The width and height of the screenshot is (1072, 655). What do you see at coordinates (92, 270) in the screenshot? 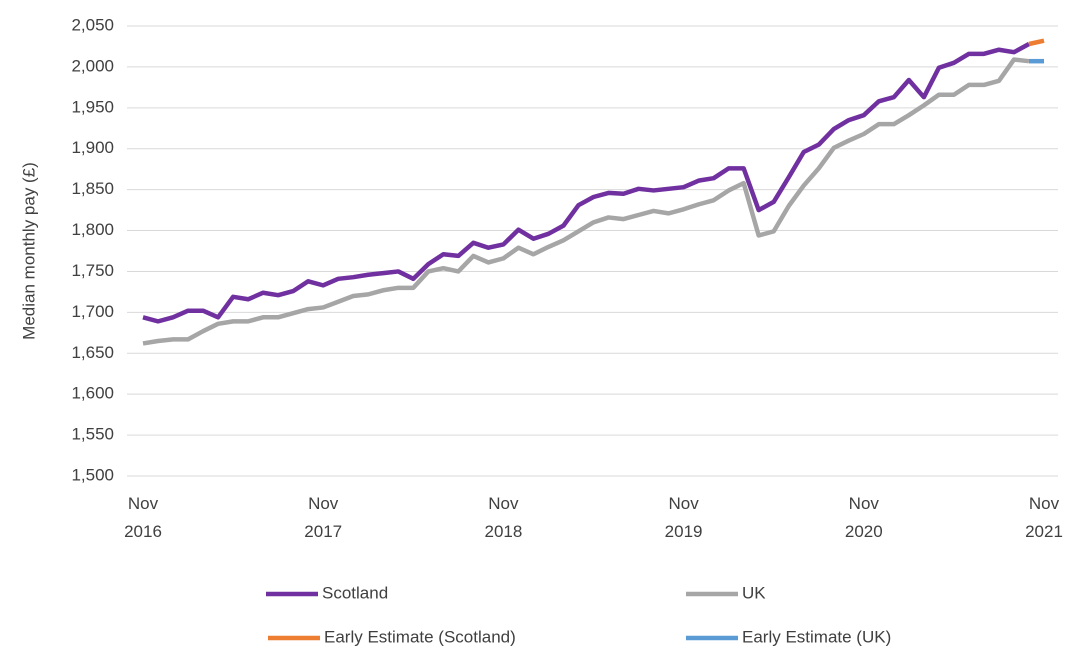
I see `y-tick-label: 1,750` at bounding box center [92, 270].